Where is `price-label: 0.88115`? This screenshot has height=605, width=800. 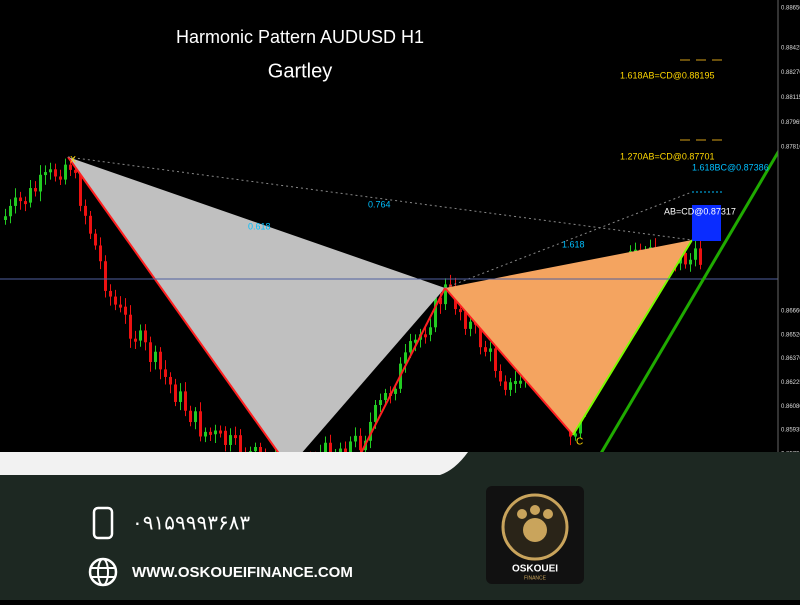
price-label: 0.88115 is located at coordinates (790, 98).